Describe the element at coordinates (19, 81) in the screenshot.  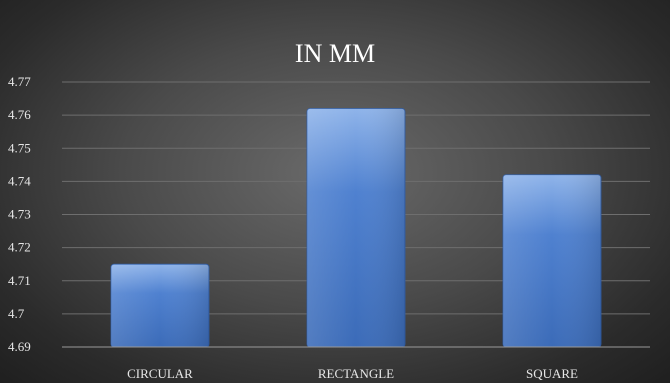
I see `y-tick-label: 4.77` at that location.